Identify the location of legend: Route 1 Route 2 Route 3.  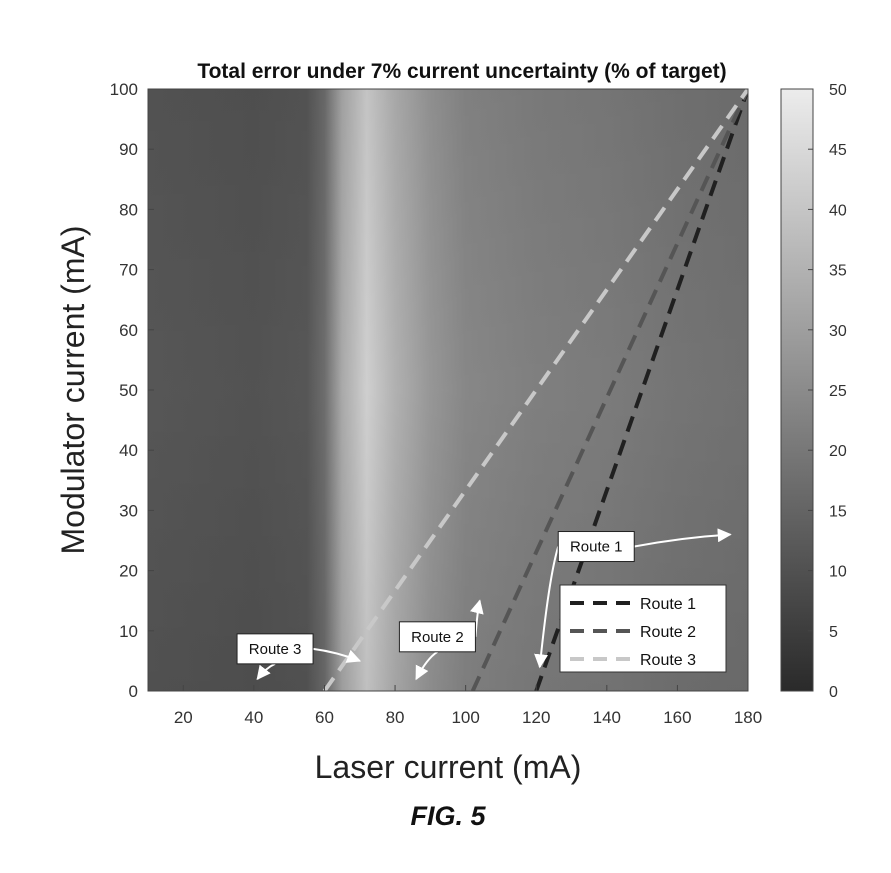
(643, 628).